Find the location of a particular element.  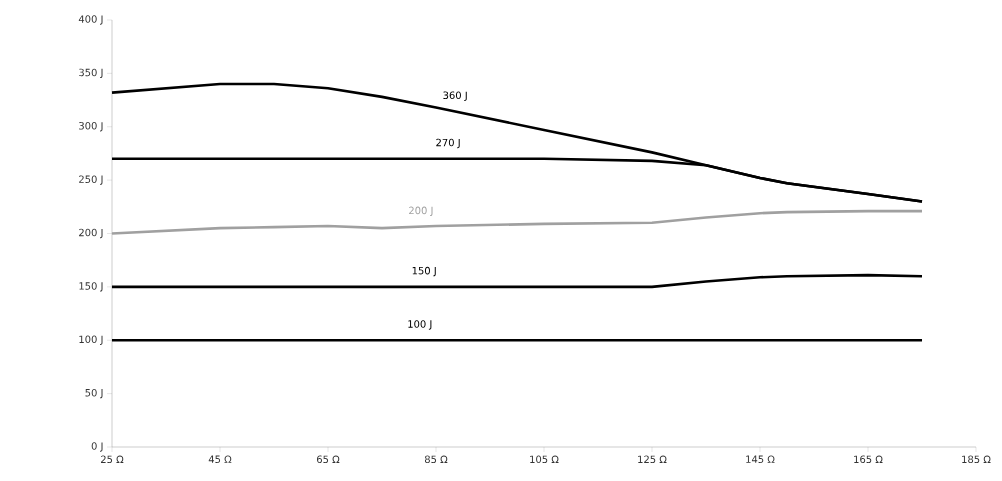

x-tick-label: 25 Ω is located at coordinates (112, 459).